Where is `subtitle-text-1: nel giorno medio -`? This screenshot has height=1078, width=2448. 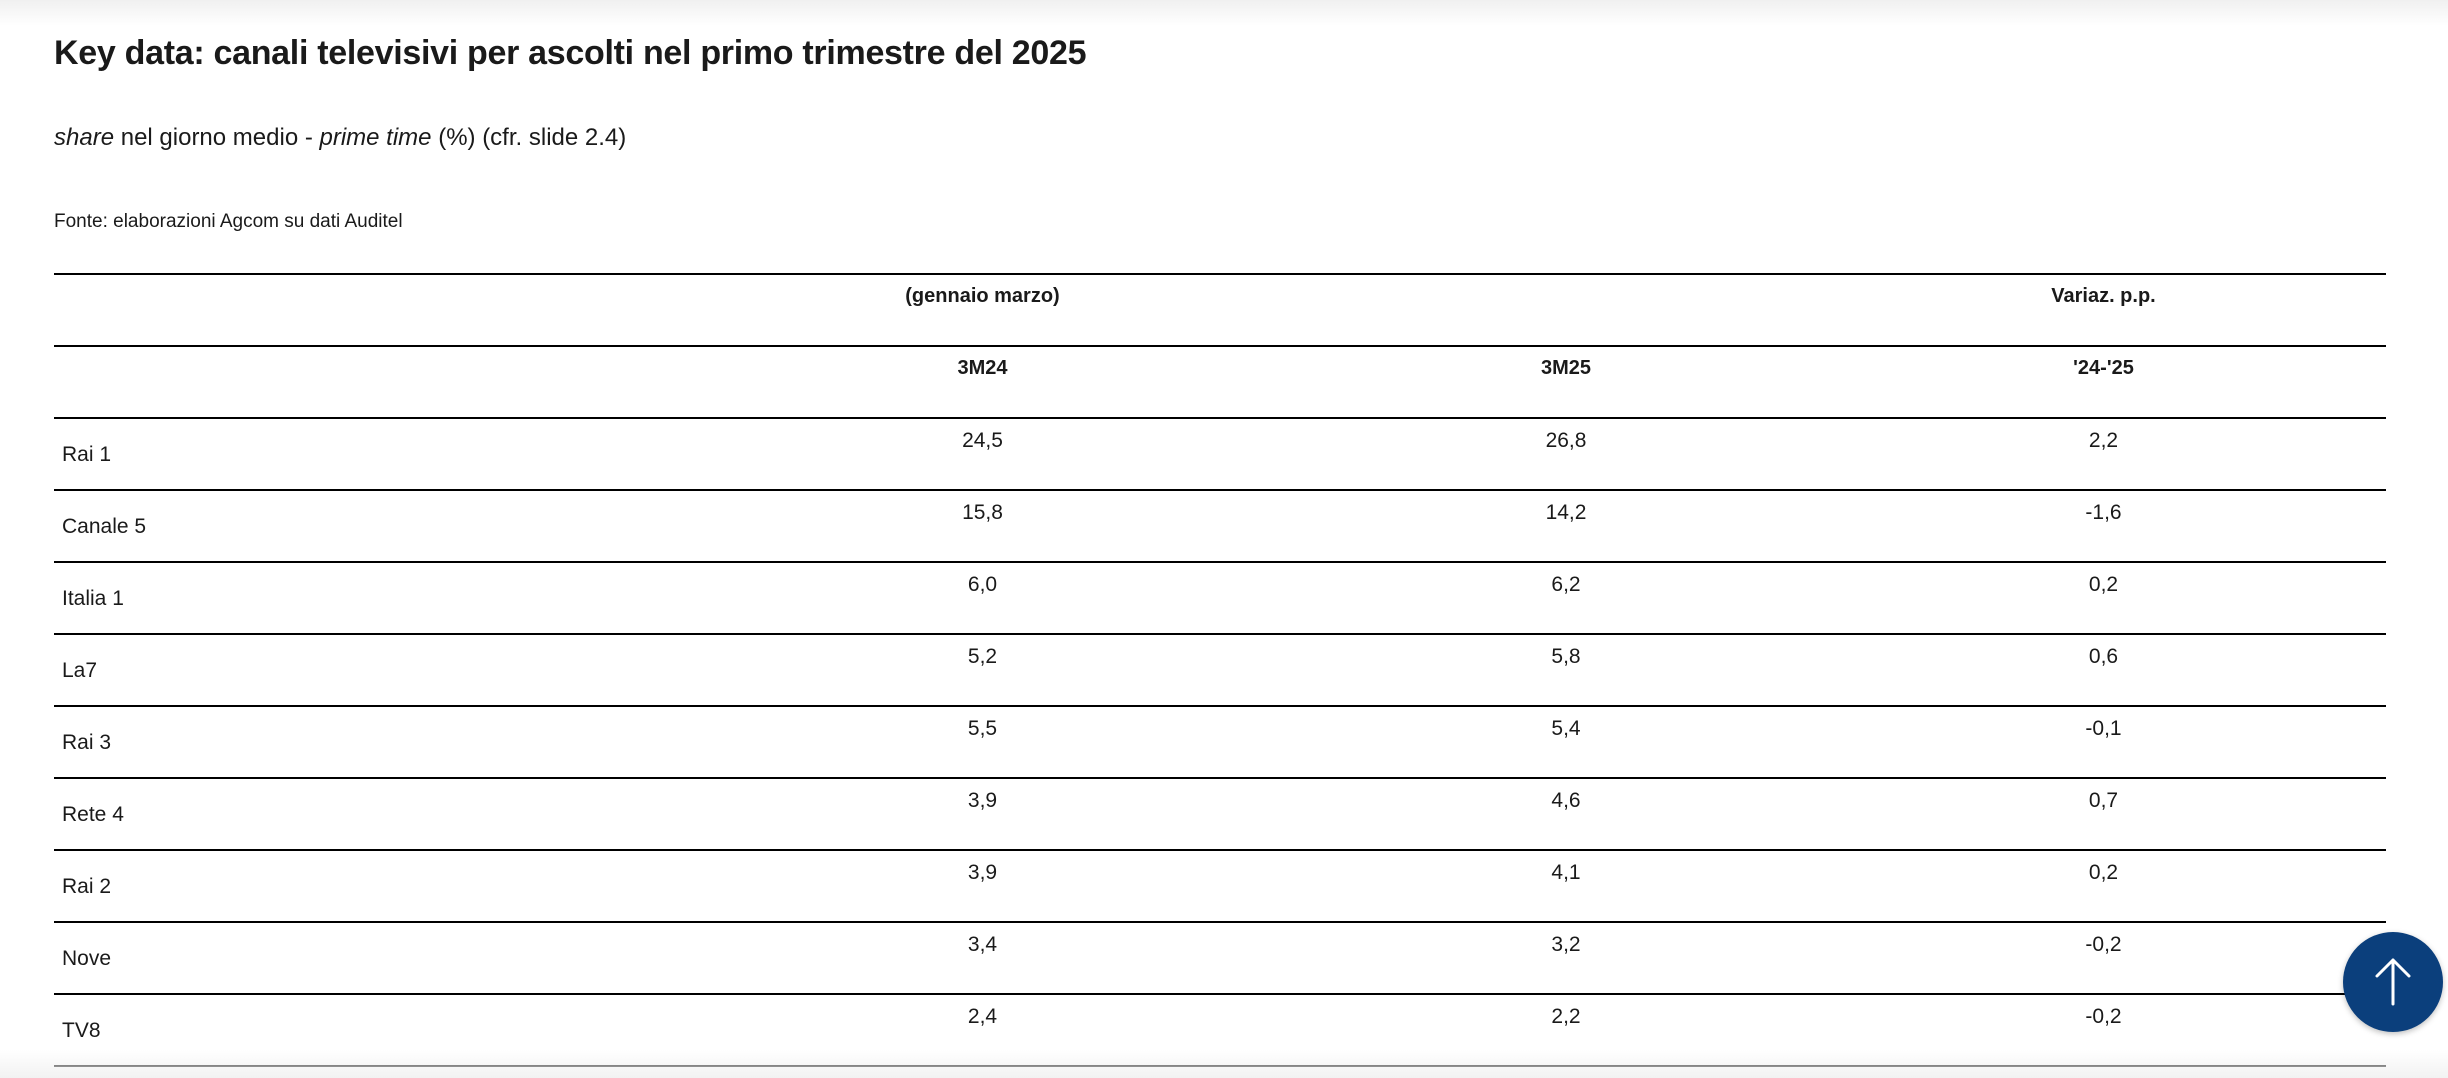 subtitle-text-1: nel giorno medio - is located at coordinates (217, 137).